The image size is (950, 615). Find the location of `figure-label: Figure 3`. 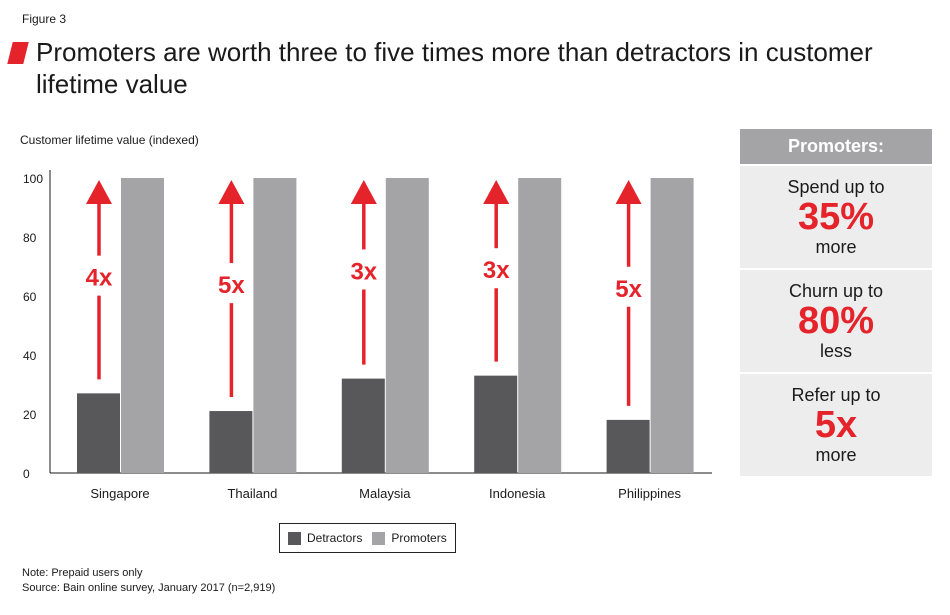

figure-label: Figure 3 is located at coordinates (44, 19).